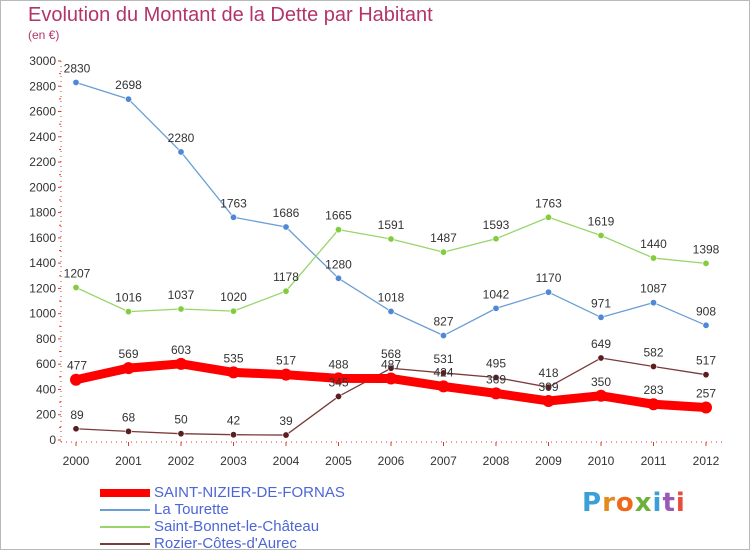 The image size is (750, 552). Describe the element at coordinates (669, 503) in the screenshot. I see `logo-letter: t` at that location.